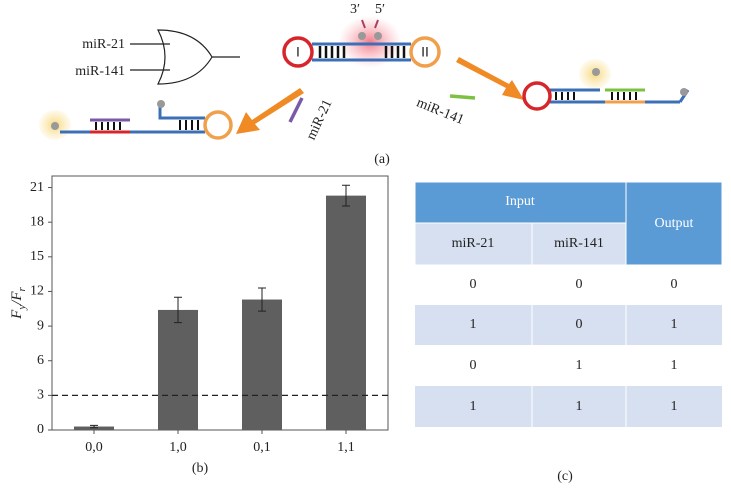 This screenshot has width=731, height=499. Describe the element at coordinates (569, 85) in the screenshot. I see `product-right` at that location.